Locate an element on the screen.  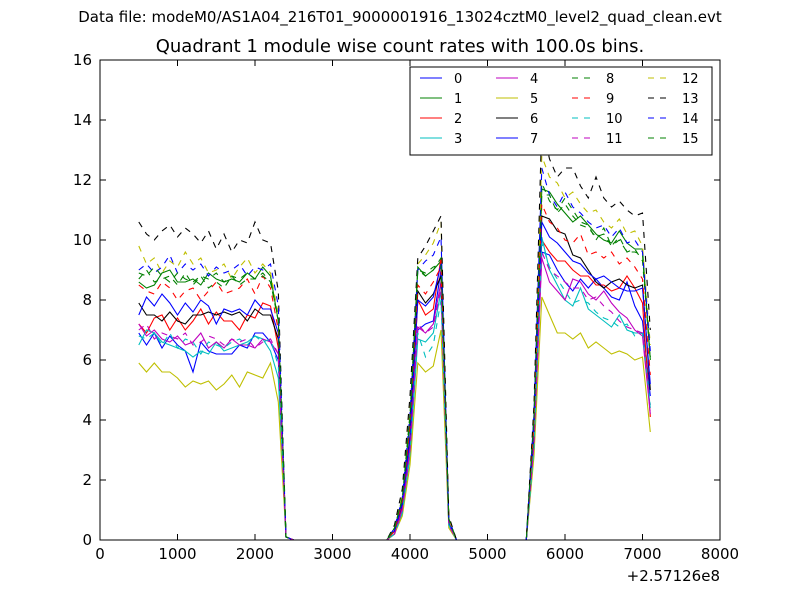
y-tick-label: 2 is located at coordinates (87, 480).